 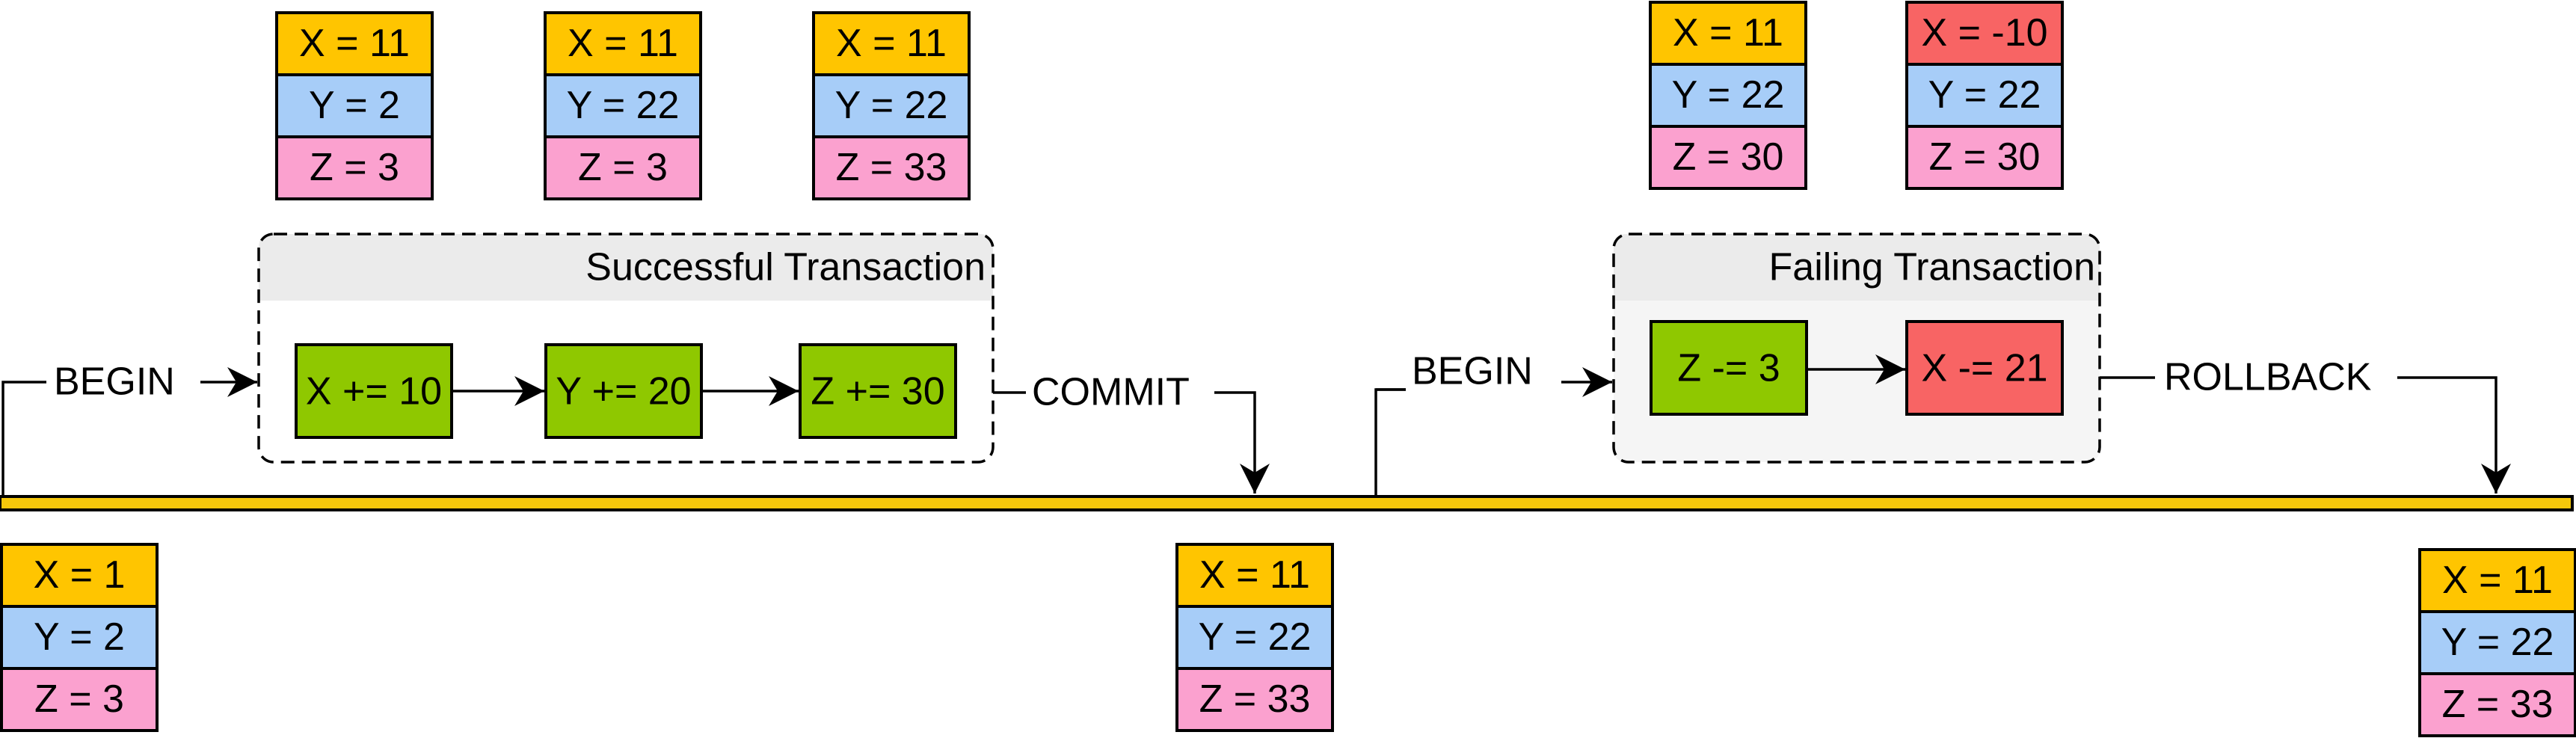 I want to click on state-stack-after-rollback: X = 11 Y = 22 Z = 33, so click(x=2497, y=642).